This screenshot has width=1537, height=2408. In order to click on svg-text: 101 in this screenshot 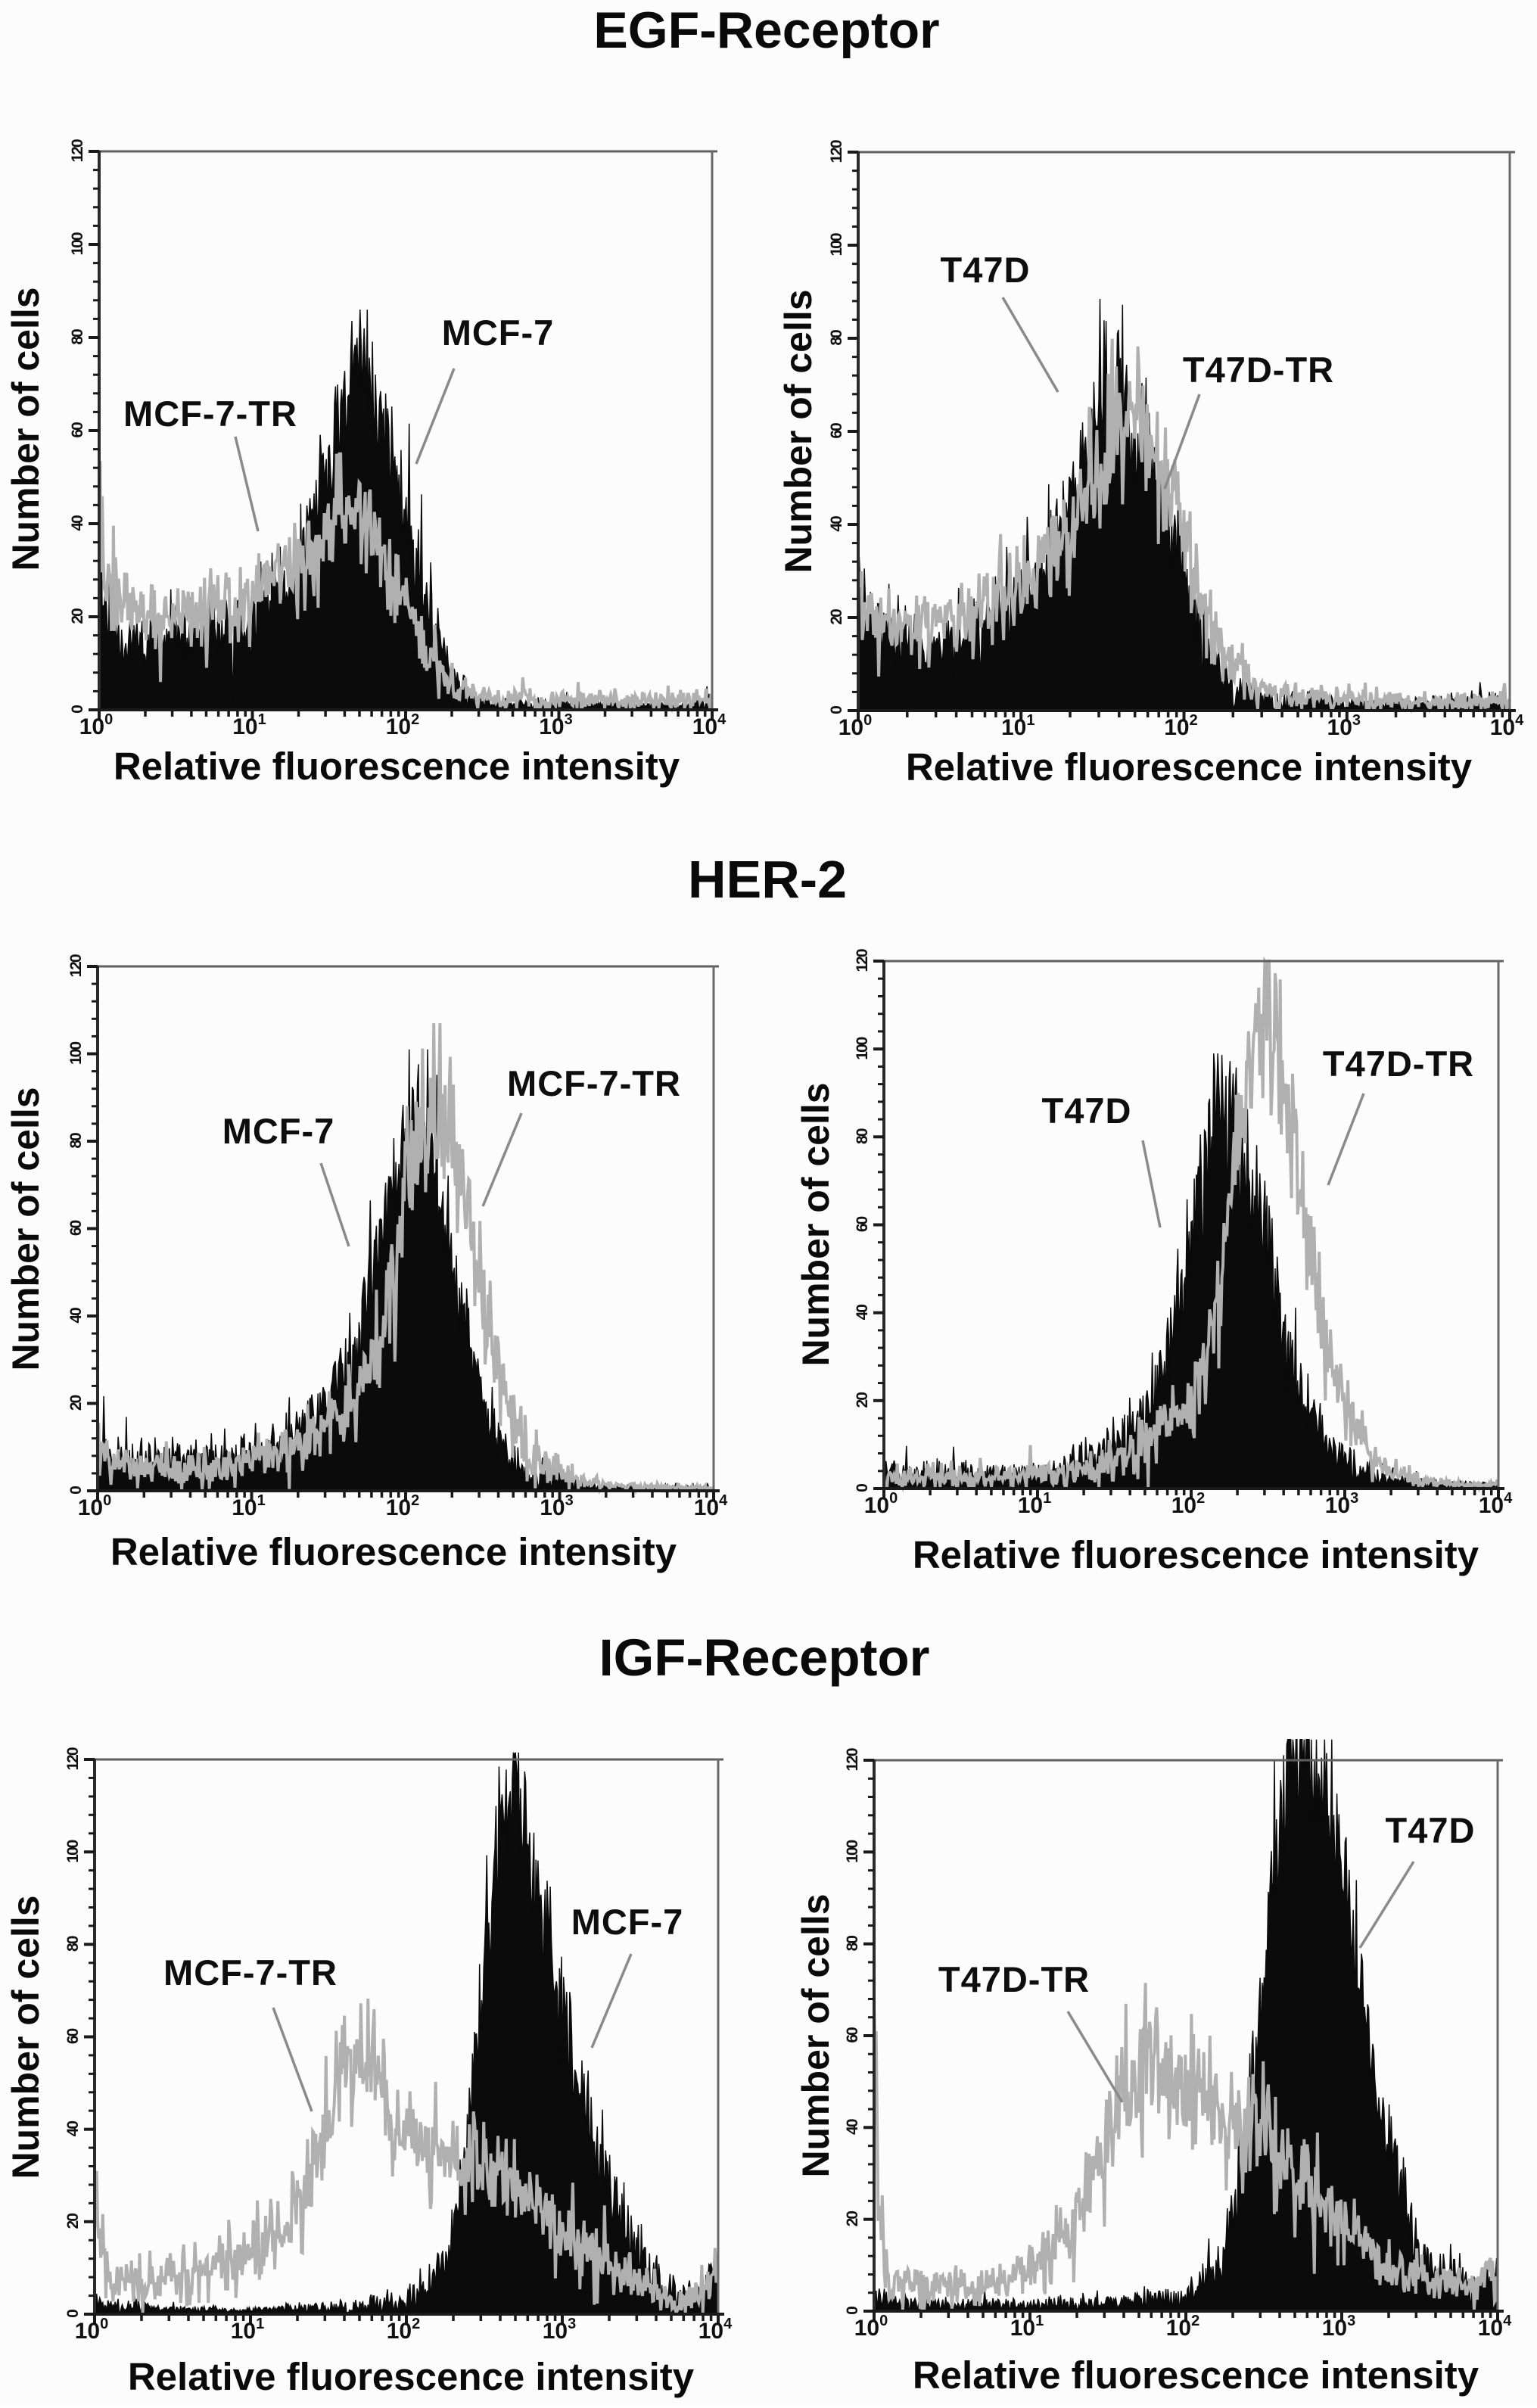, I will do `click(1035, 1504)`.